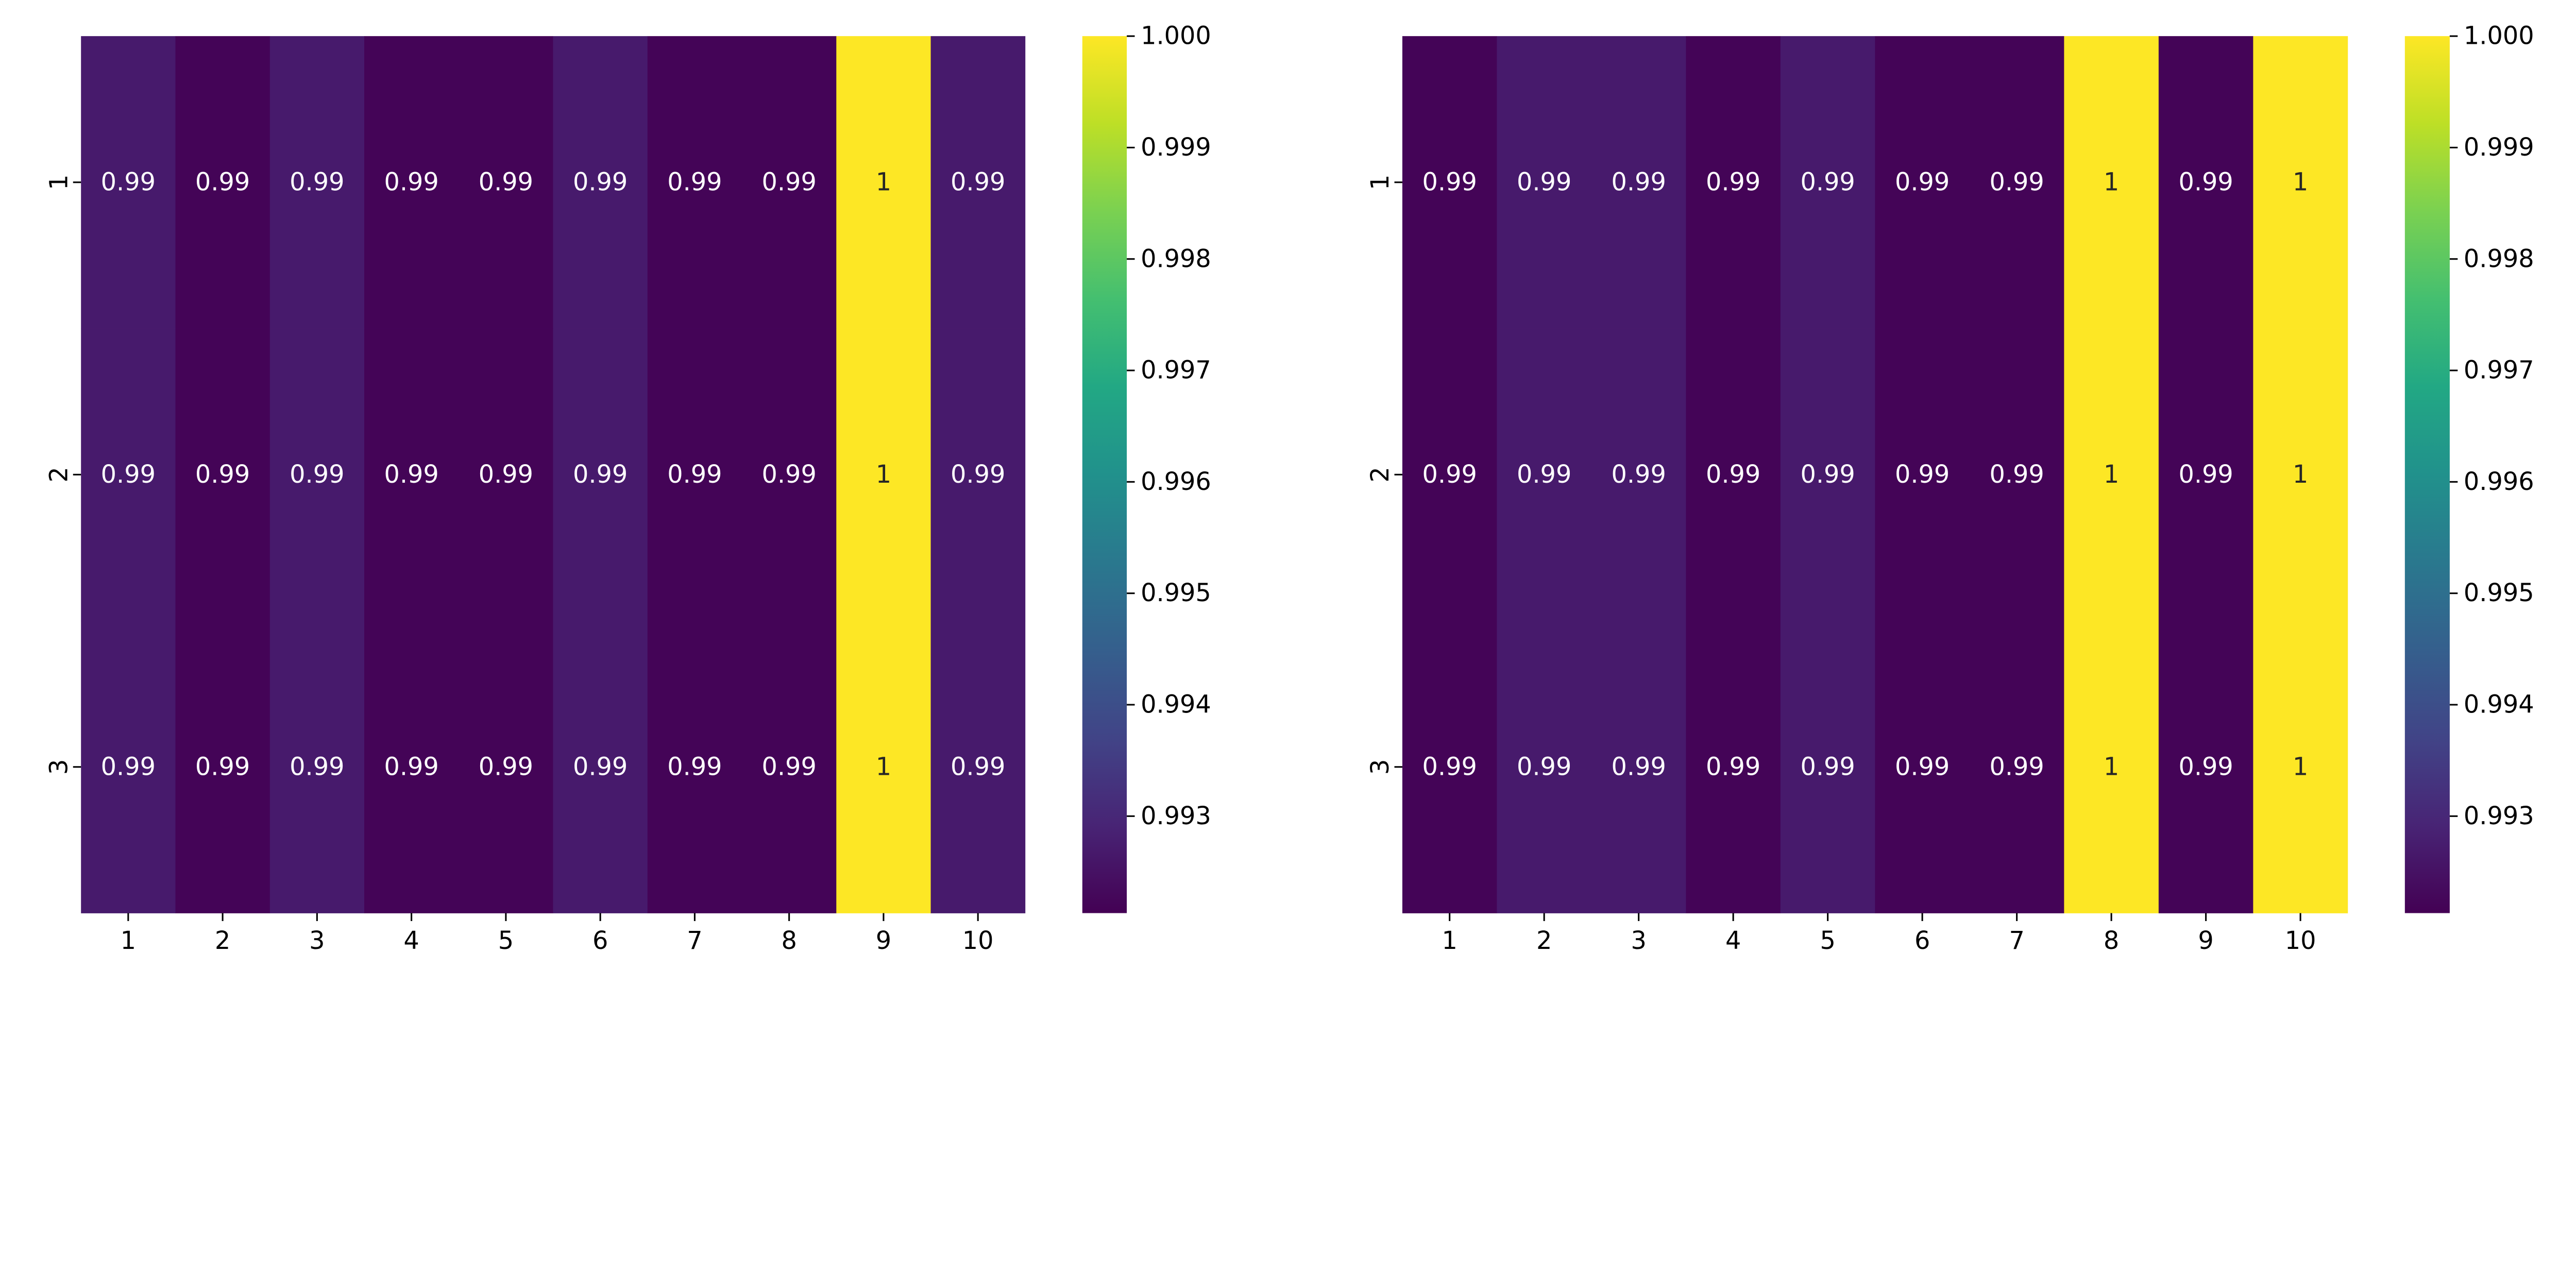  Describe the element at coordinates (59, 182) in the screenshot. I see `y-tick-label: 1` at that location.